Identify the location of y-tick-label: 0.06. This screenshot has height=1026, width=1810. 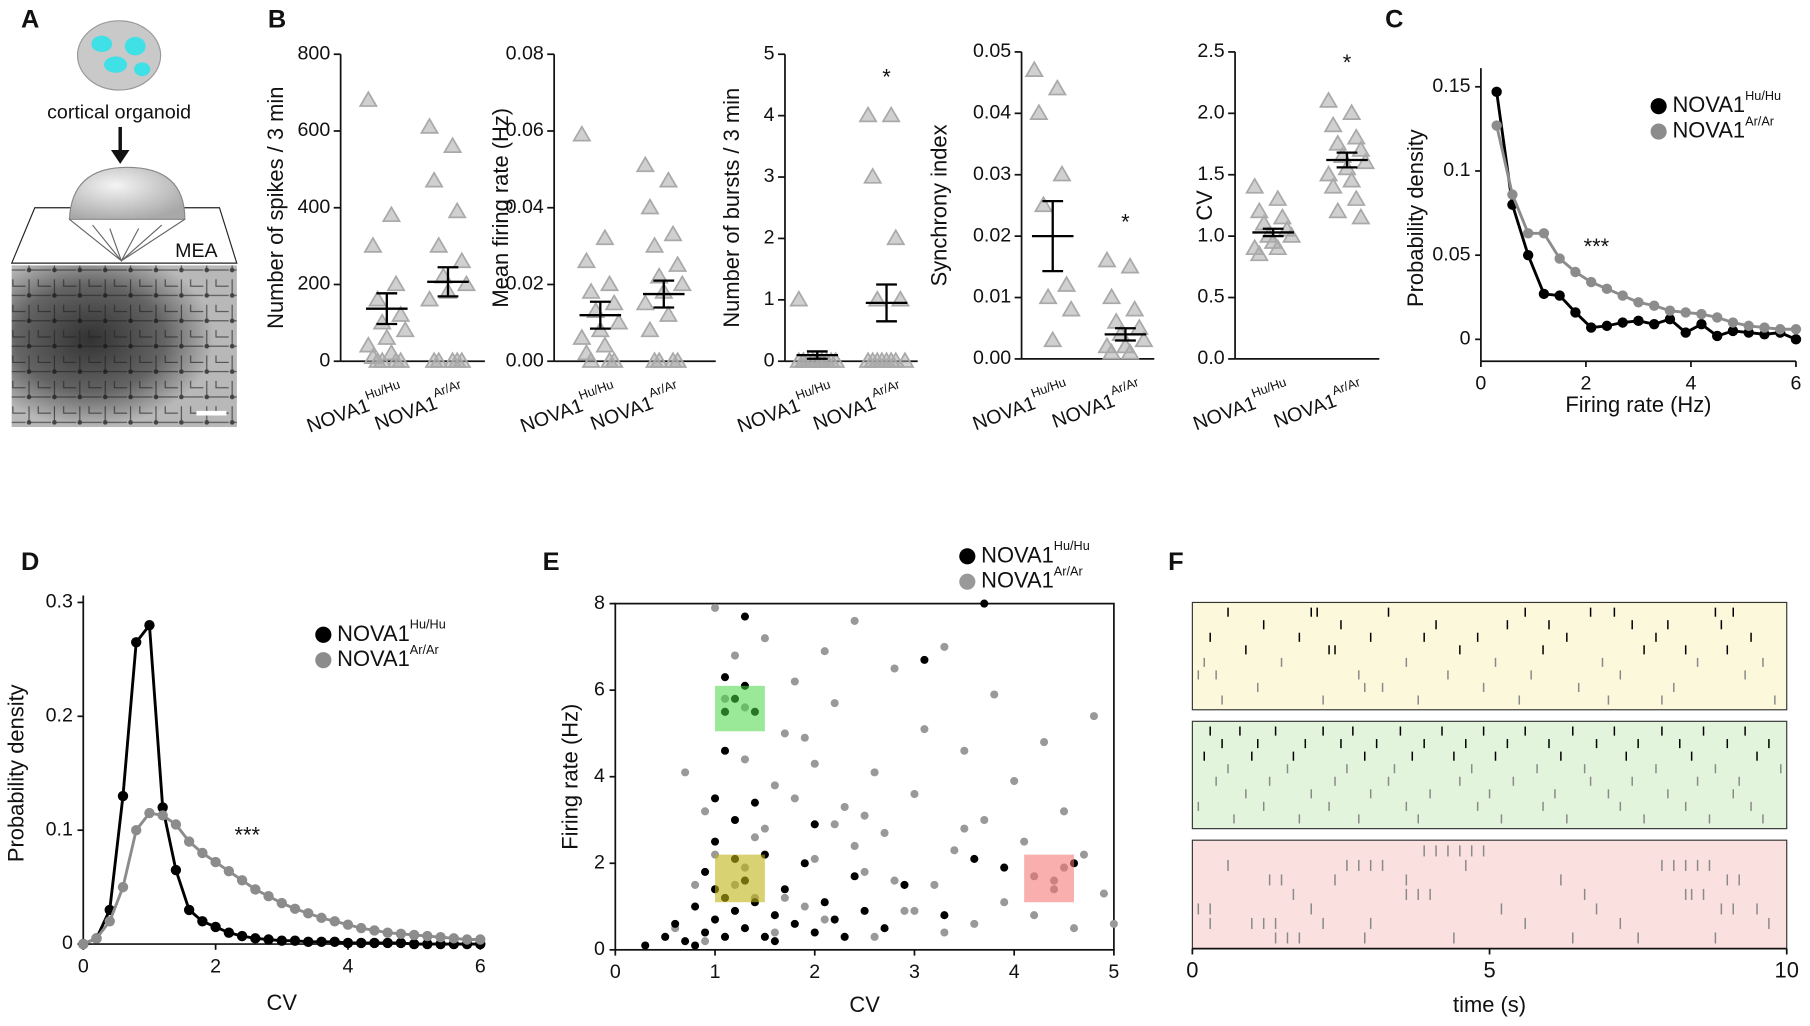
(525, 130).